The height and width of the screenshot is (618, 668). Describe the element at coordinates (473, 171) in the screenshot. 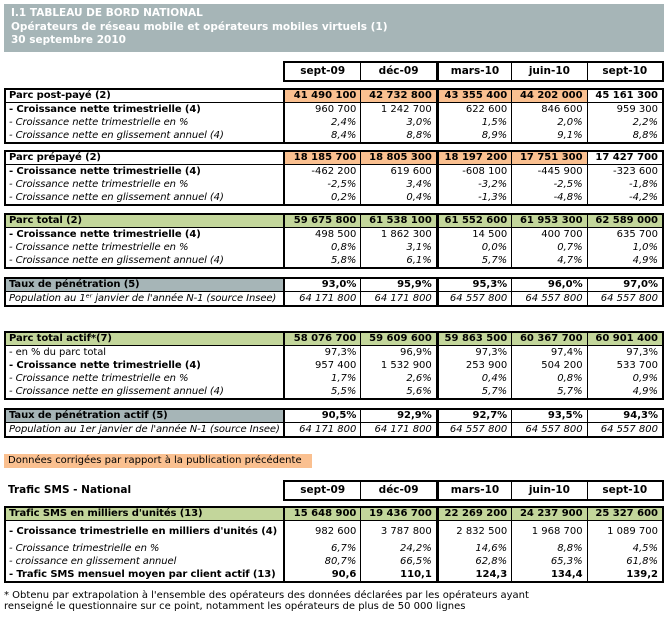

I see `value-cell: -608 100` at that location.